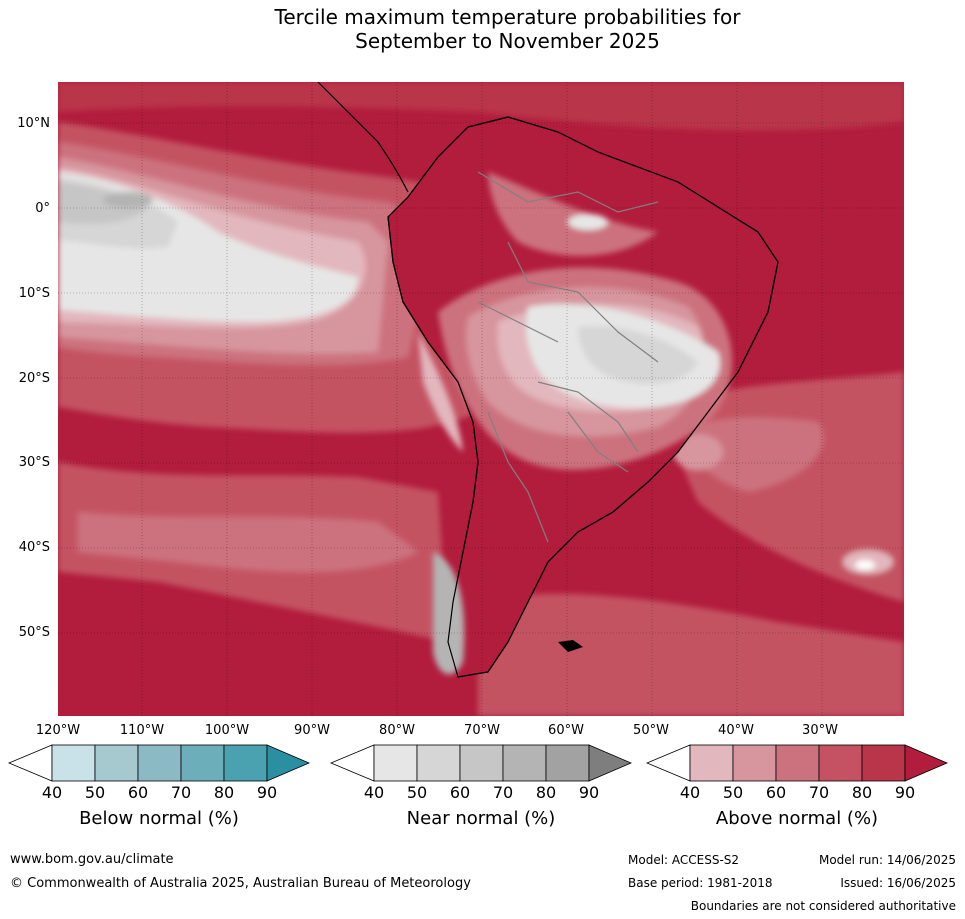  What do you see at coordinates (33, 123) in the screenshot?
I see `lat-label-10n: 10°N` at bounding box center [33, 123].